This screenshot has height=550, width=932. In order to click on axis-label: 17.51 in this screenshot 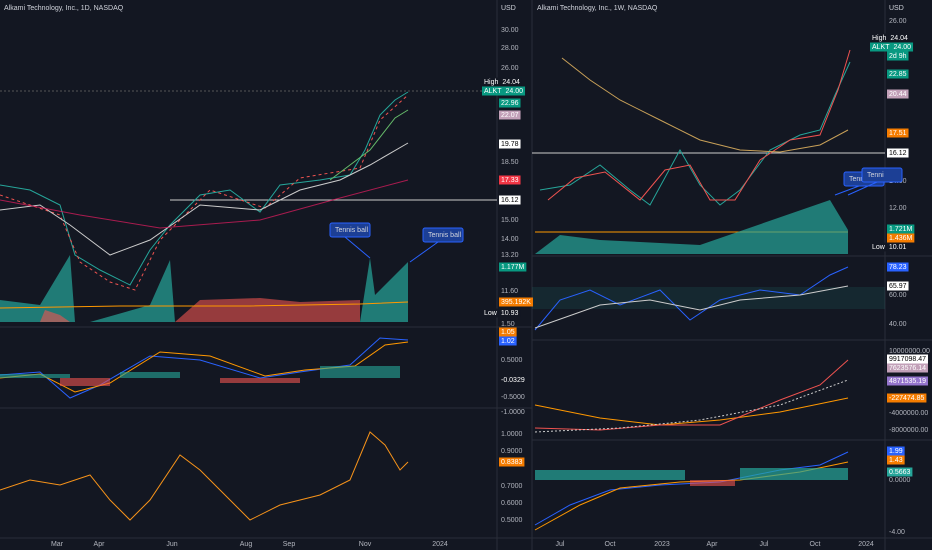, I will do `click(898, 133)`.